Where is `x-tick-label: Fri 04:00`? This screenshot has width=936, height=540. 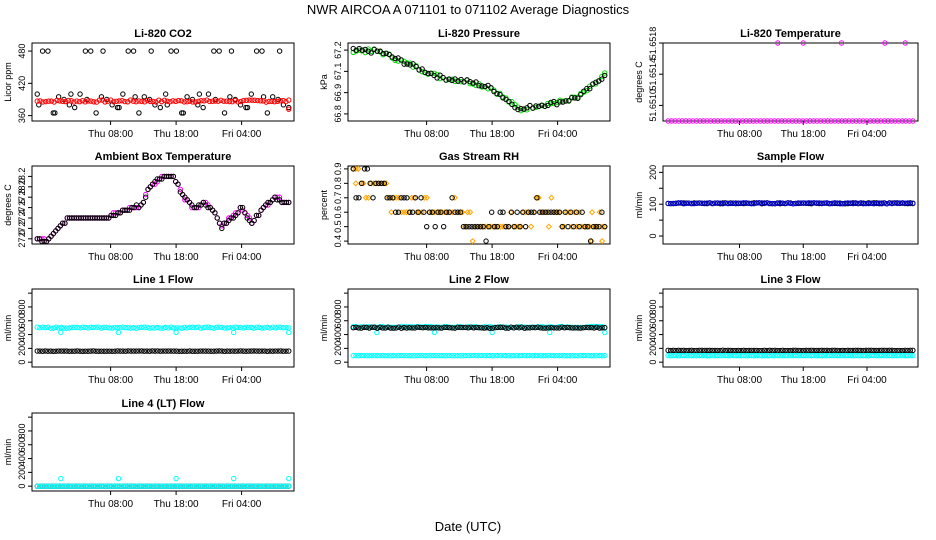 x-tick-label: Fri 04:00 is located at coordinates (242, 380).